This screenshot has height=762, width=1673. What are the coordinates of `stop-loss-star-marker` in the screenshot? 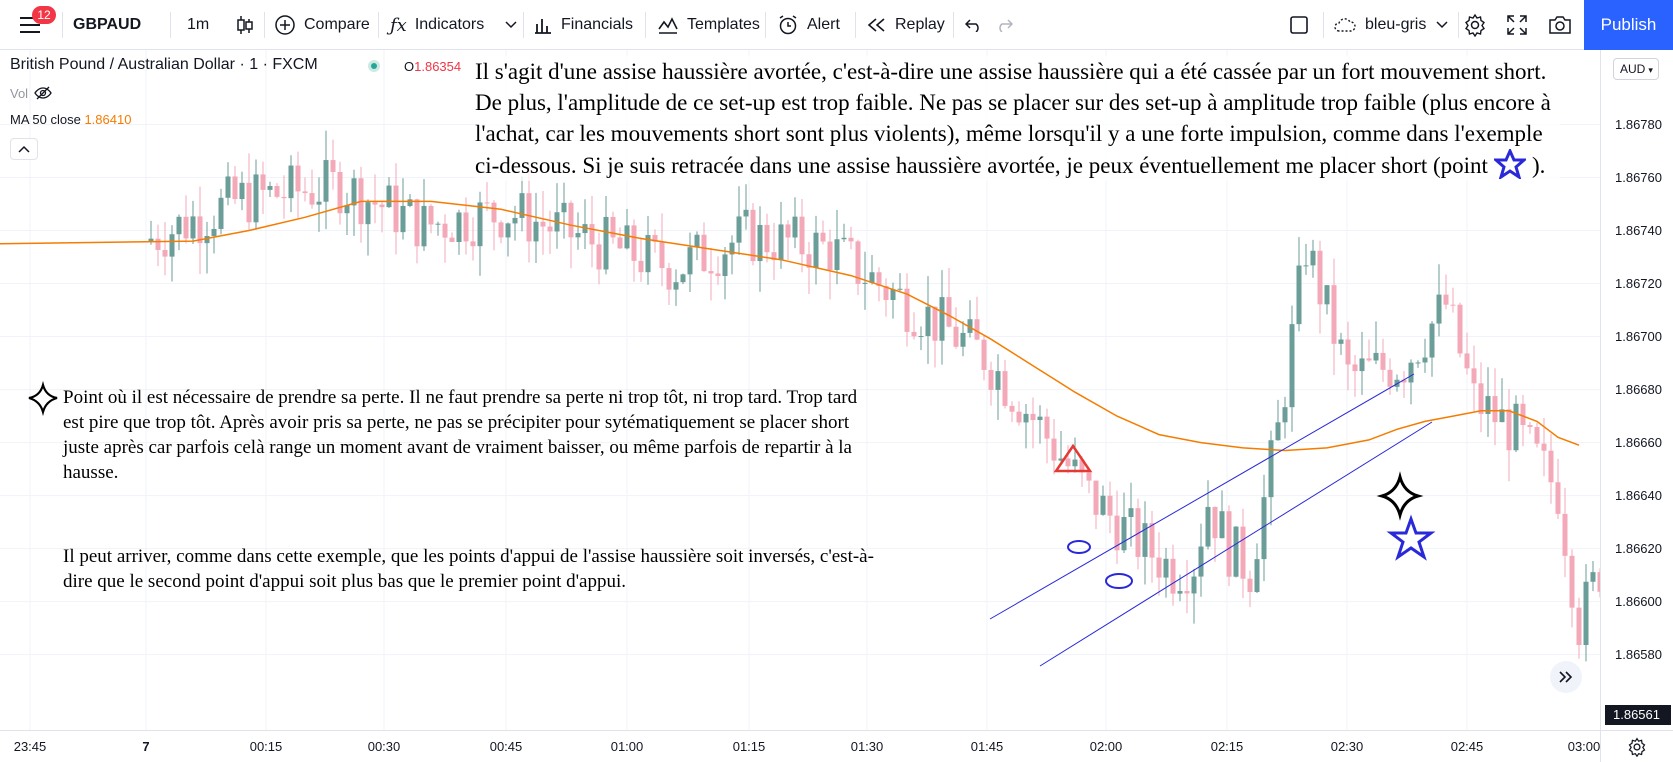 It's located at (1400, 496).